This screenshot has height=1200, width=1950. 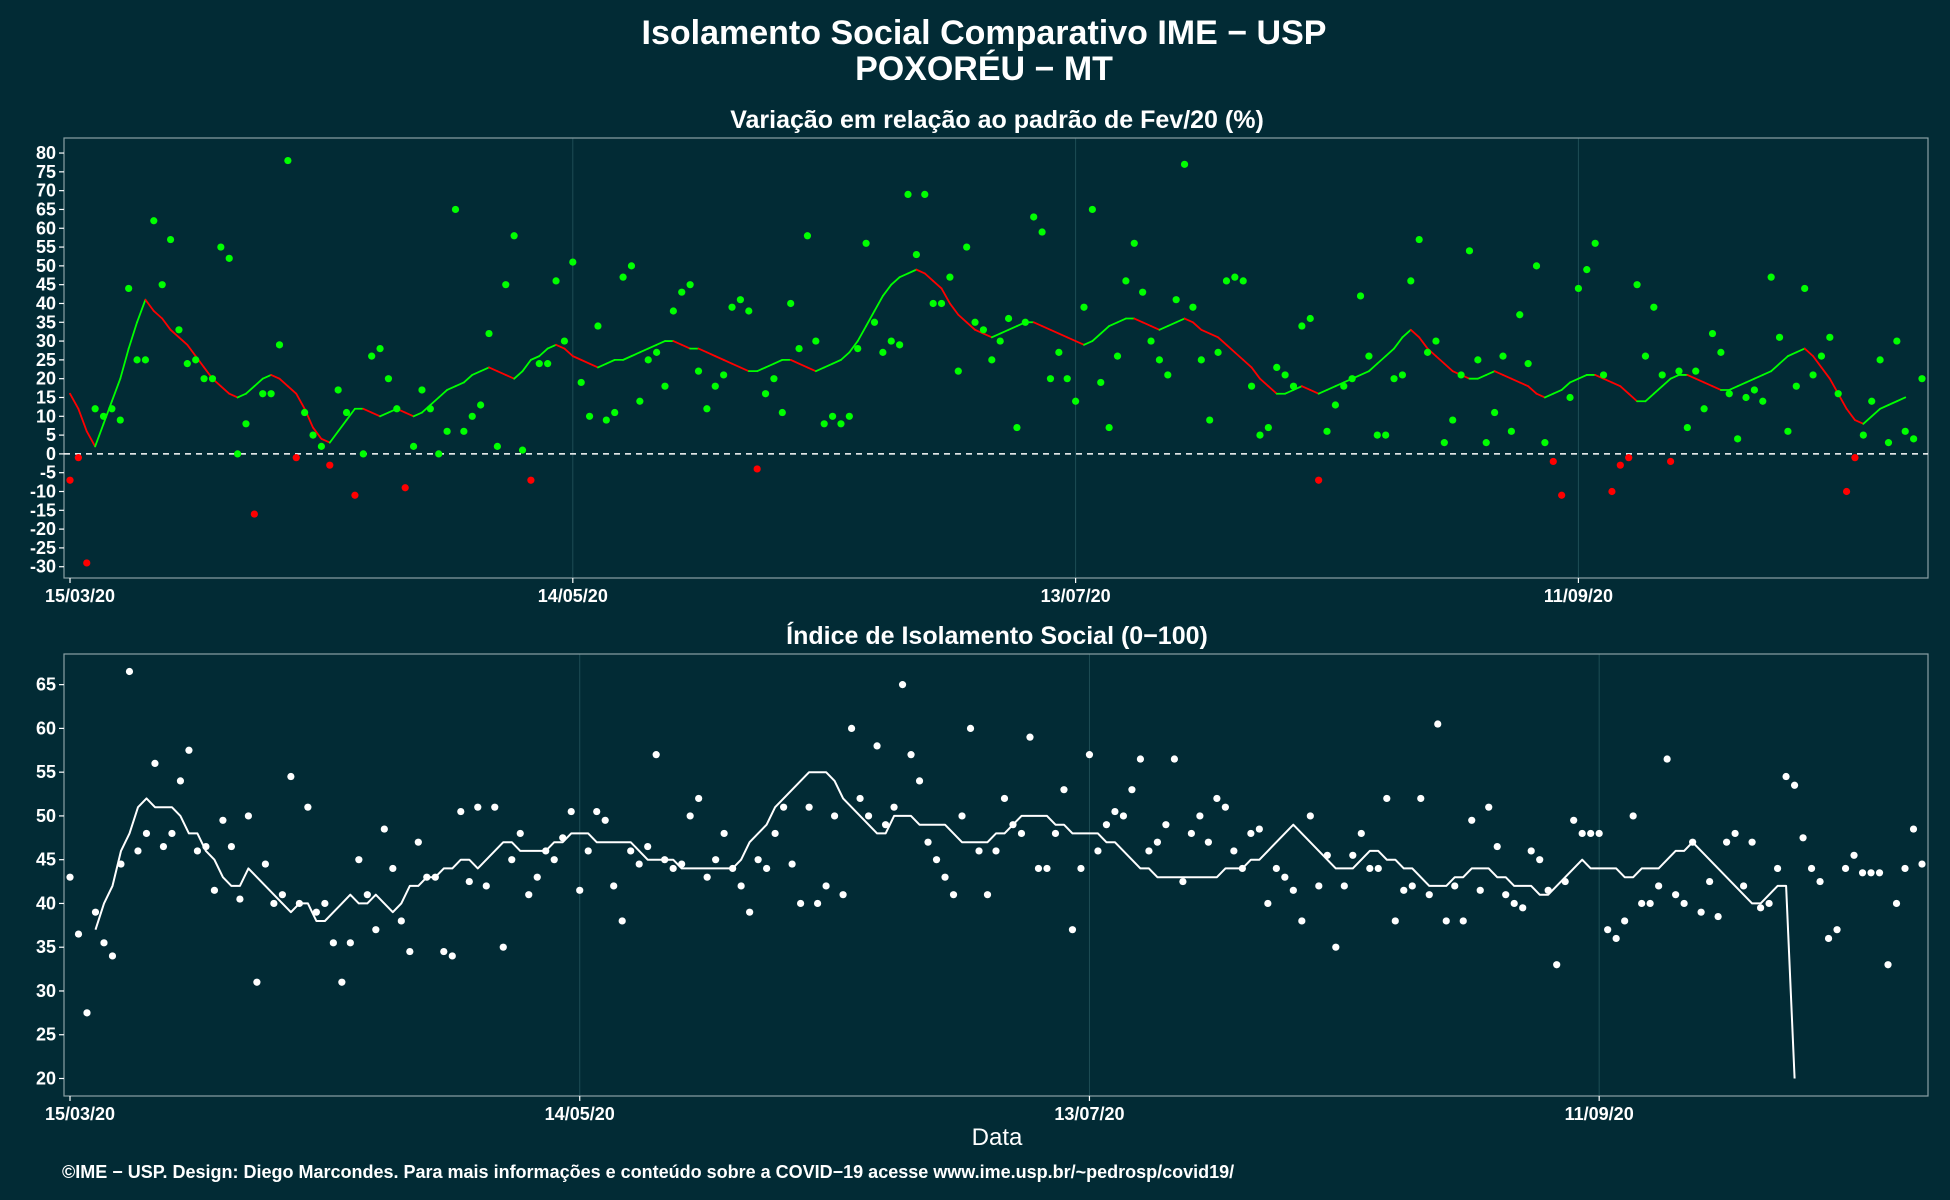 What do you see at coordinates (46, 285) in the screenshot?
I see `variation-y-tick-label: 45` at bounding box center [46, 285].